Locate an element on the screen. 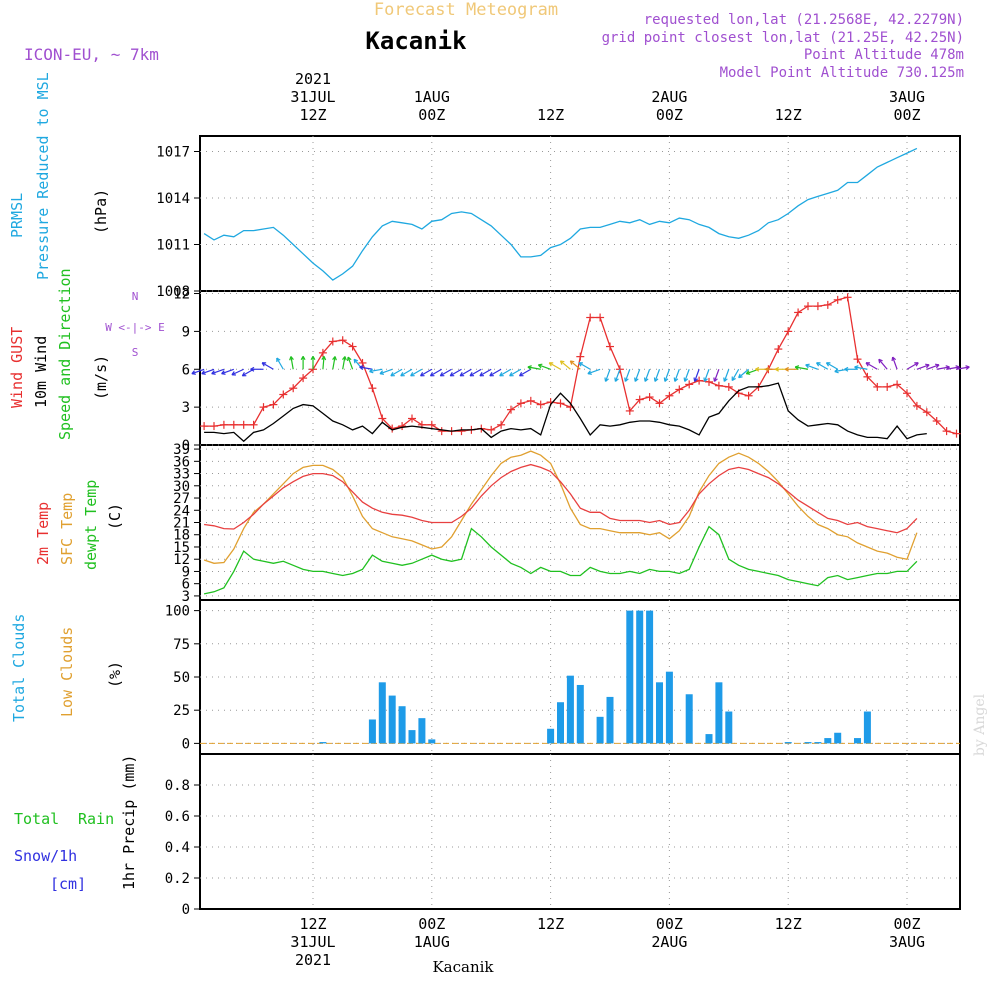 The height and width of the screenshot is (1000, 1000). temp-sfc-label: SFC Temp is located at coordinates (67, 529).